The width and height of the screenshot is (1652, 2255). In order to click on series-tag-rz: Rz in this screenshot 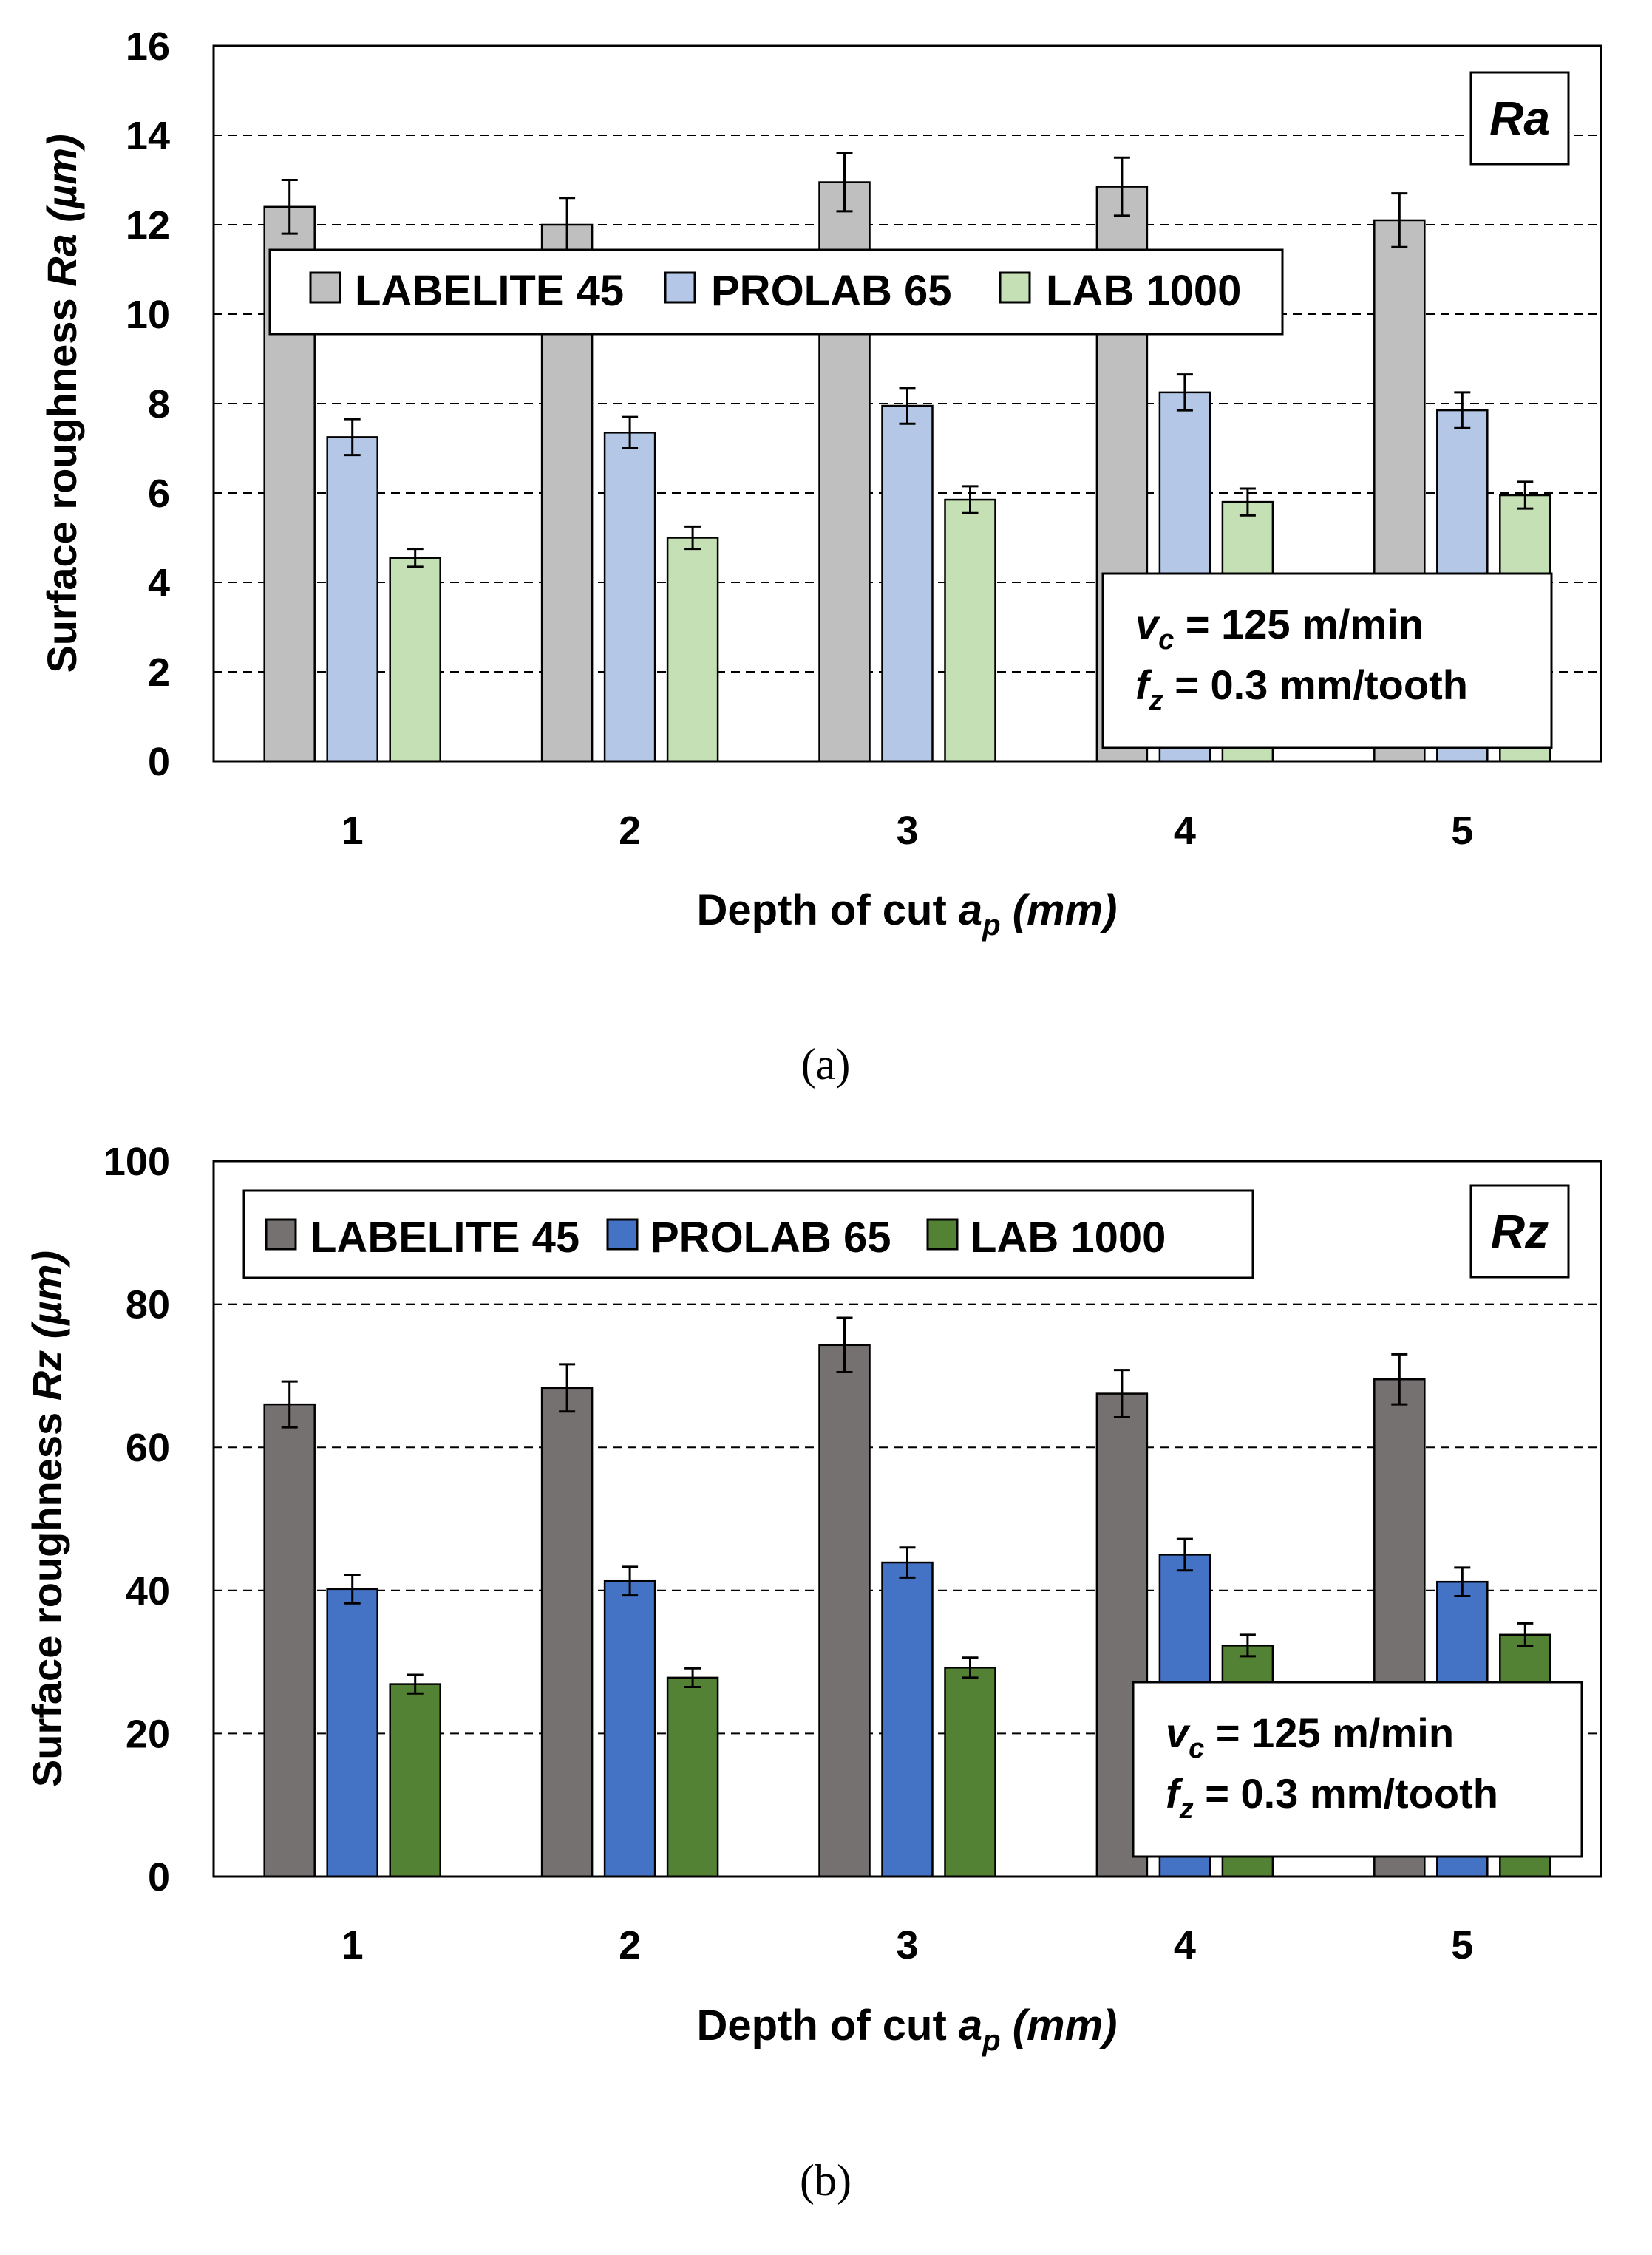, I will do `click(1520, 1231)`.